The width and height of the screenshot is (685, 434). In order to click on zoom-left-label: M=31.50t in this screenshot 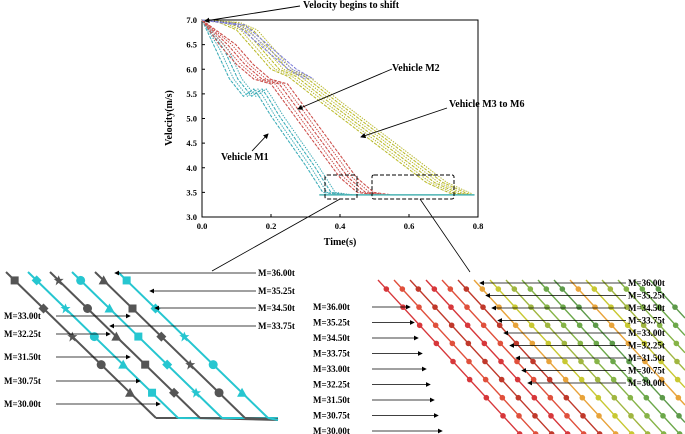, I will do `click(22, 357)`.